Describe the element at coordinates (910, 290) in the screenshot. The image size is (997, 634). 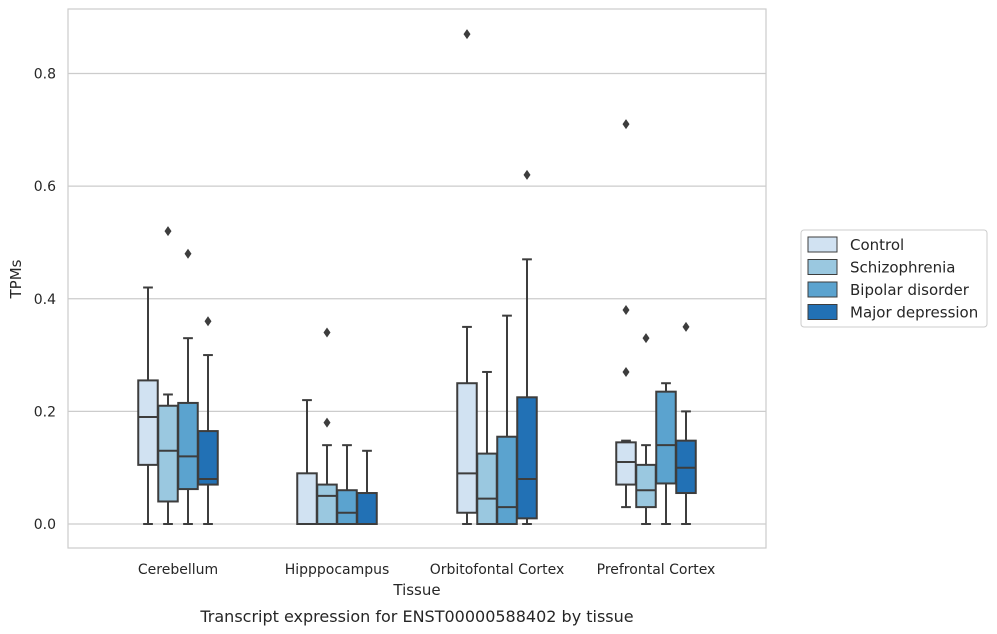
I see `legend-label: Bipolar disorder` at that location.